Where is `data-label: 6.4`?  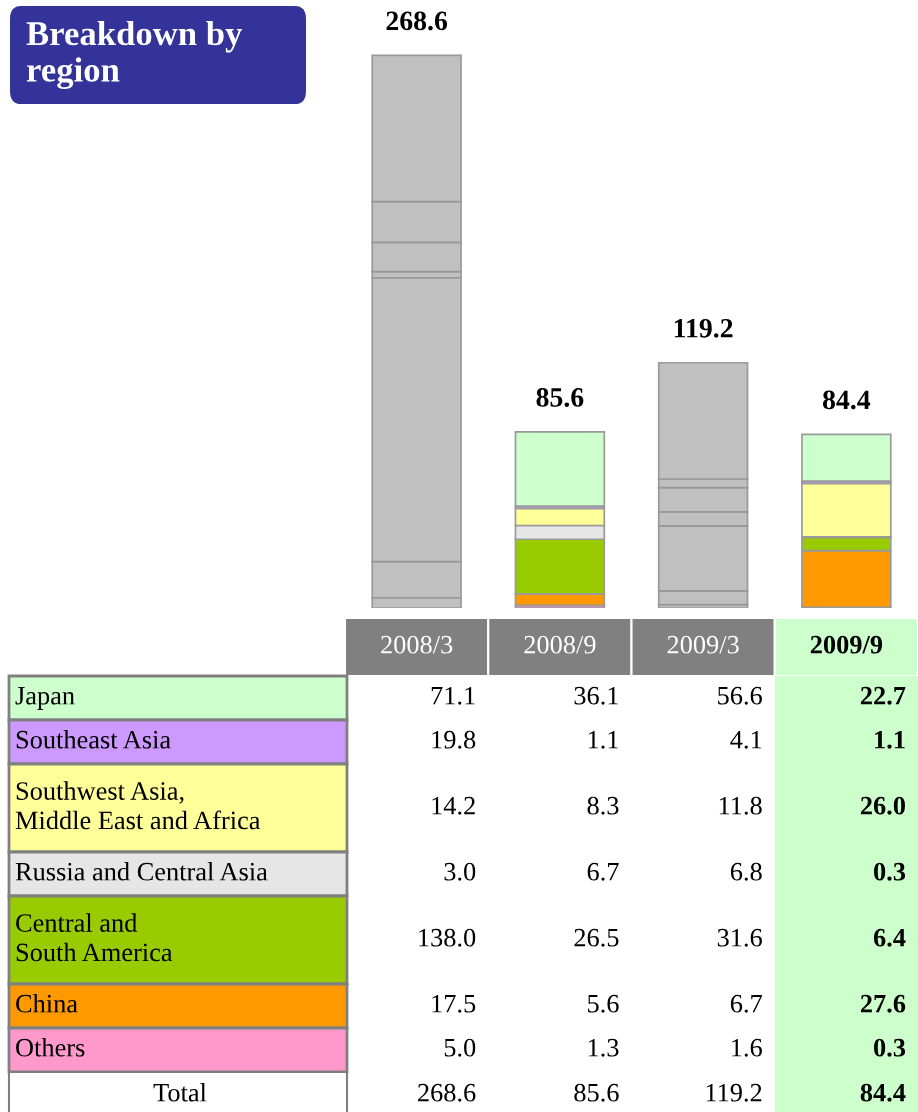
data-label: 6.4 is located at coordinates (889, 937).